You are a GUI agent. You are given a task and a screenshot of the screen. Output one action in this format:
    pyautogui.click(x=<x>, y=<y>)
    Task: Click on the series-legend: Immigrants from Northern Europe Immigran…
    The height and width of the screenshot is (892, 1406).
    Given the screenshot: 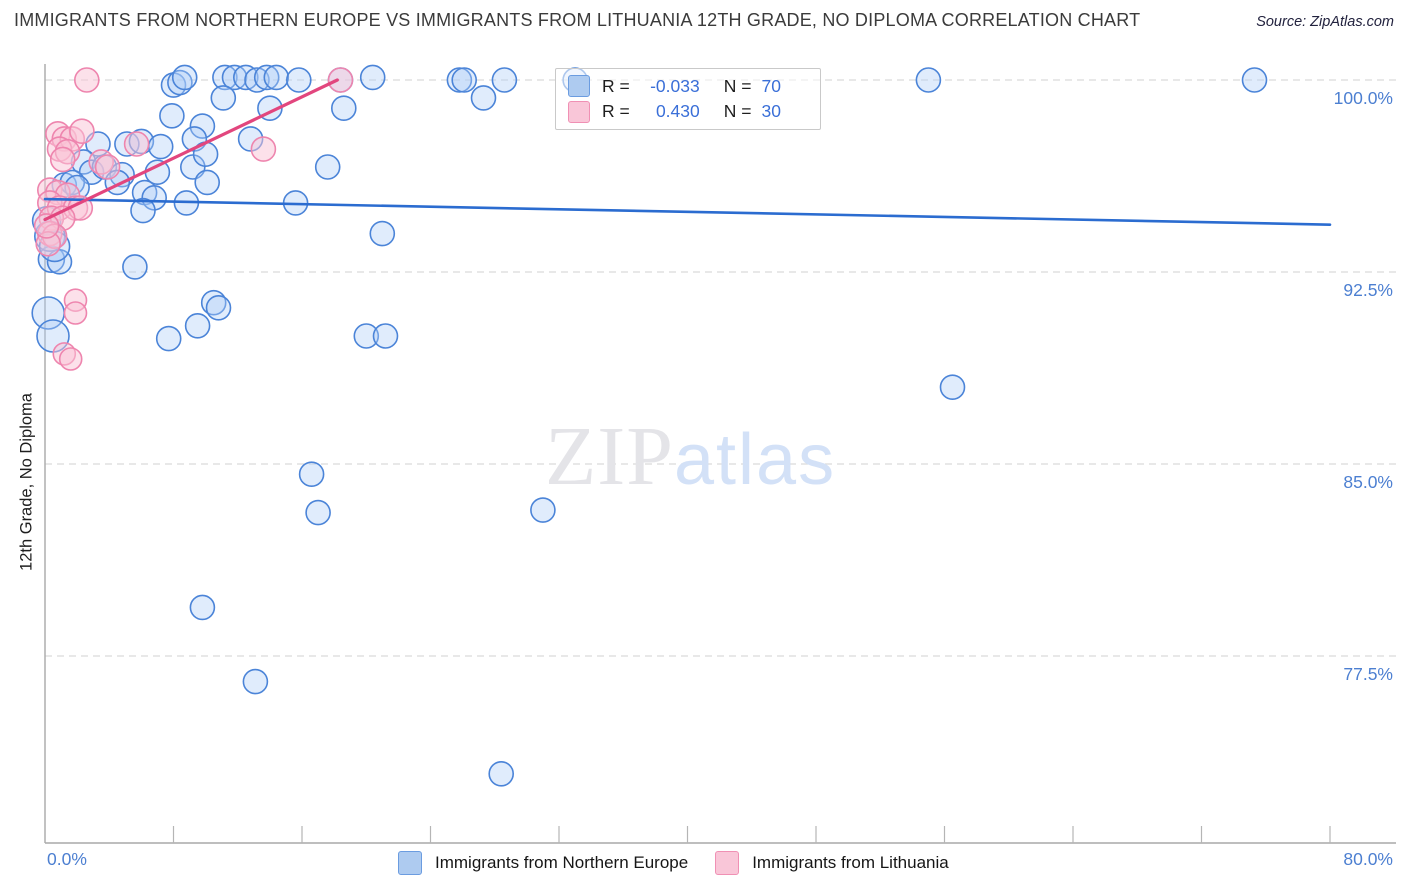 What is the action you would take?
    pyautogui.click(x=673, y=863)
    